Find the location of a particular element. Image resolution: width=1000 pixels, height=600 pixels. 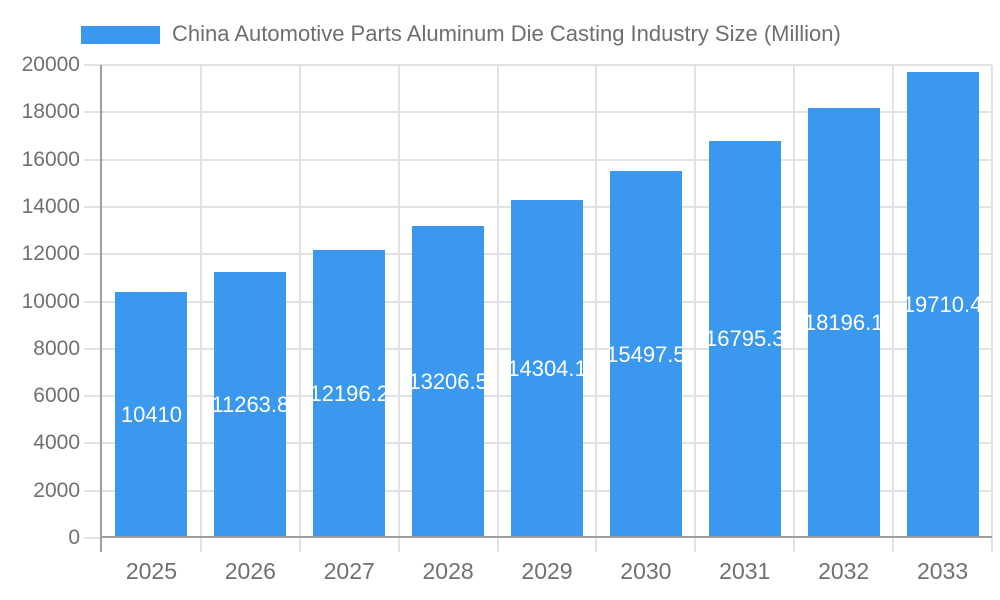

bar-value-label: 12196.2 is located at coordinates (349, 393).